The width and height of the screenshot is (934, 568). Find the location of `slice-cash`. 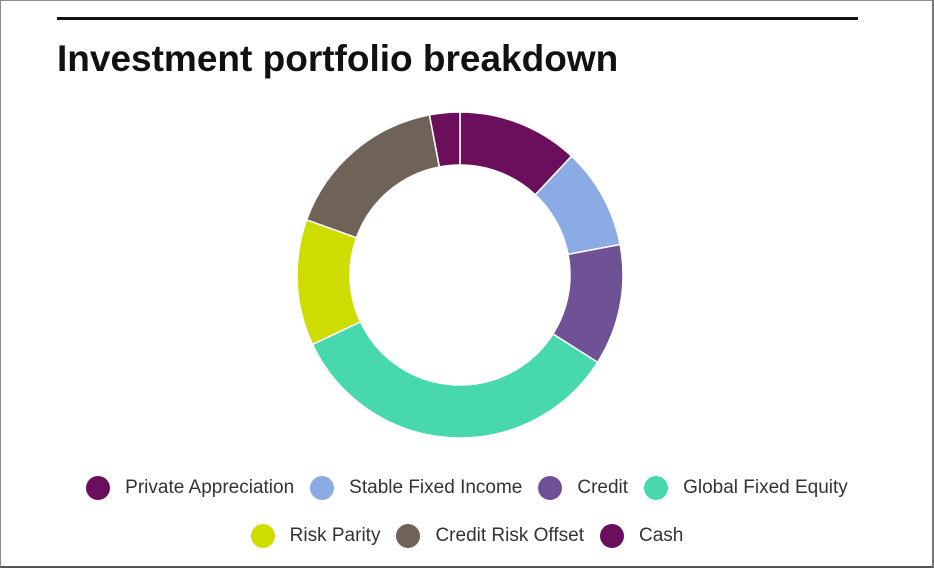

slice-cash is located at coordinates (444, 139).